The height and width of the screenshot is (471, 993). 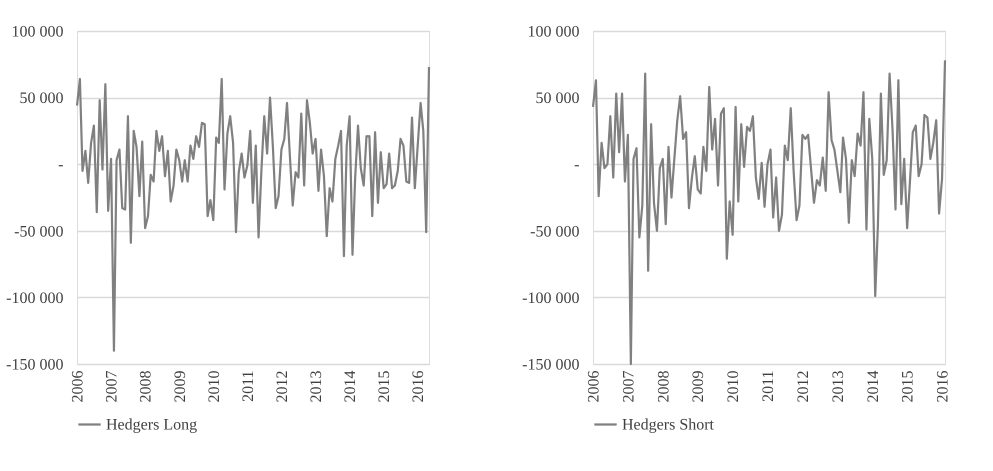 I want to click on legend-label: Hedgers Long, so click(x=152, y=425).